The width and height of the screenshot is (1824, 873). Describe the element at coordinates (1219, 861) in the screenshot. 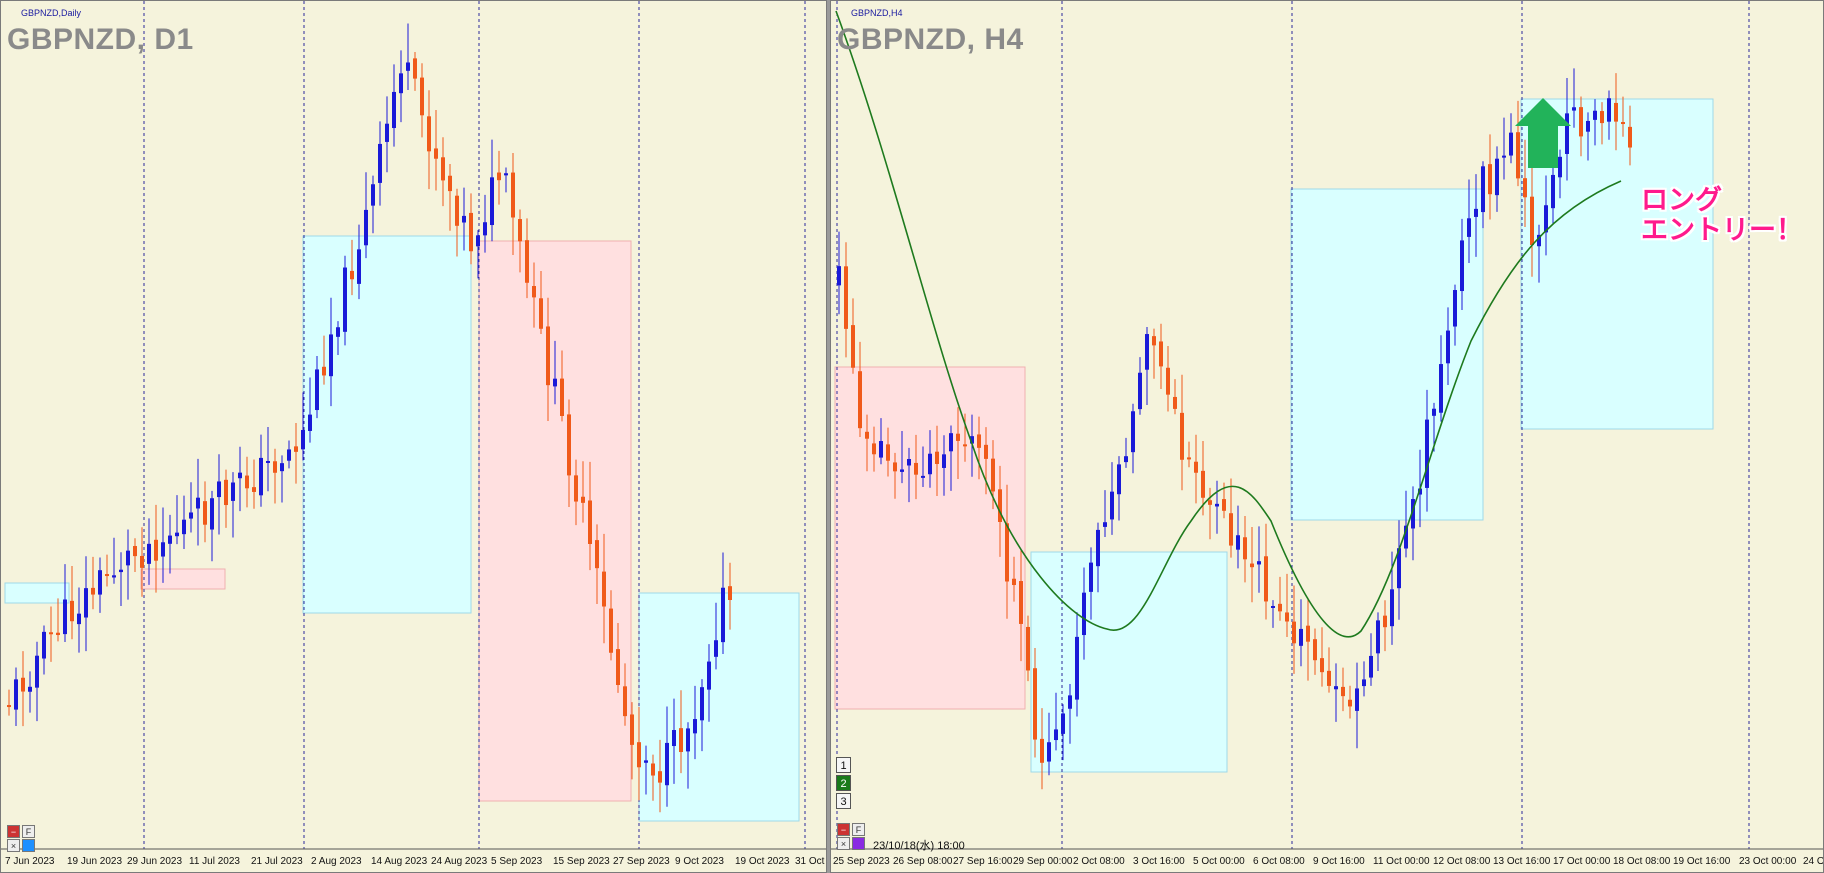

I see `x-tick-label: 5 Oct 00:00` at that location.